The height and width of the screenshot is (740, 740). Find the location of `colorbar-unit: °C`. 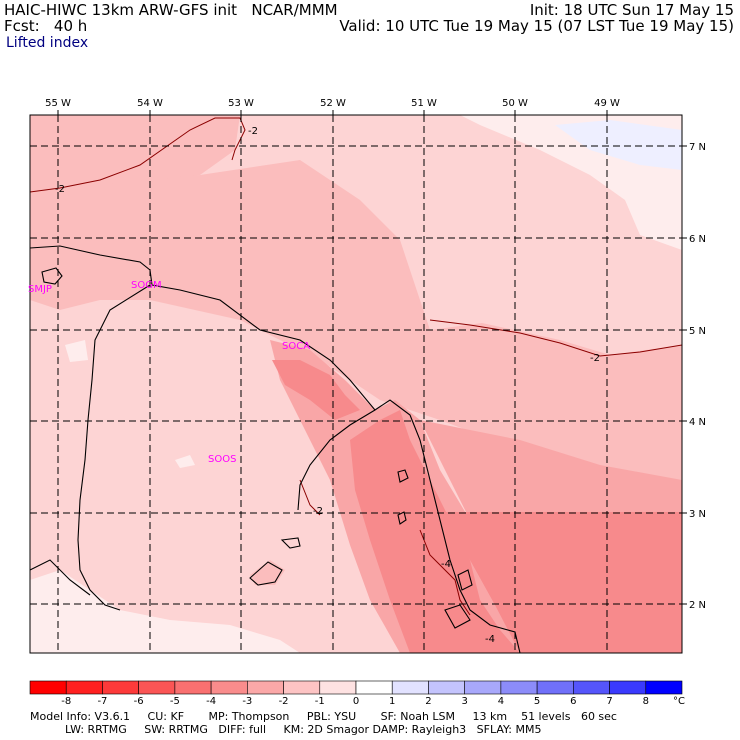

colorbar-unit: °C is located at coordinates (679, 701).